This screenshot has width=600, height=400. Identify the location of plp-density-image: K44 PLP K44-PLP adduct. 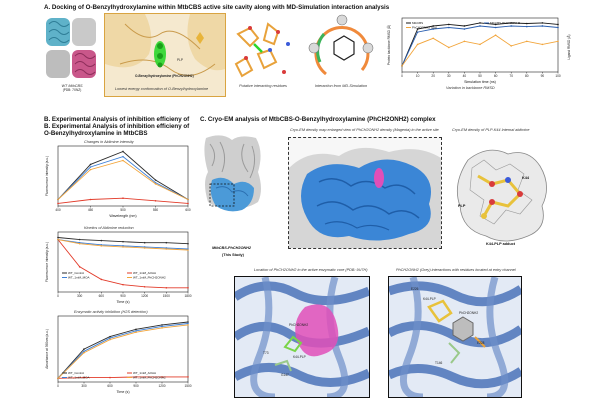
(503, 196).